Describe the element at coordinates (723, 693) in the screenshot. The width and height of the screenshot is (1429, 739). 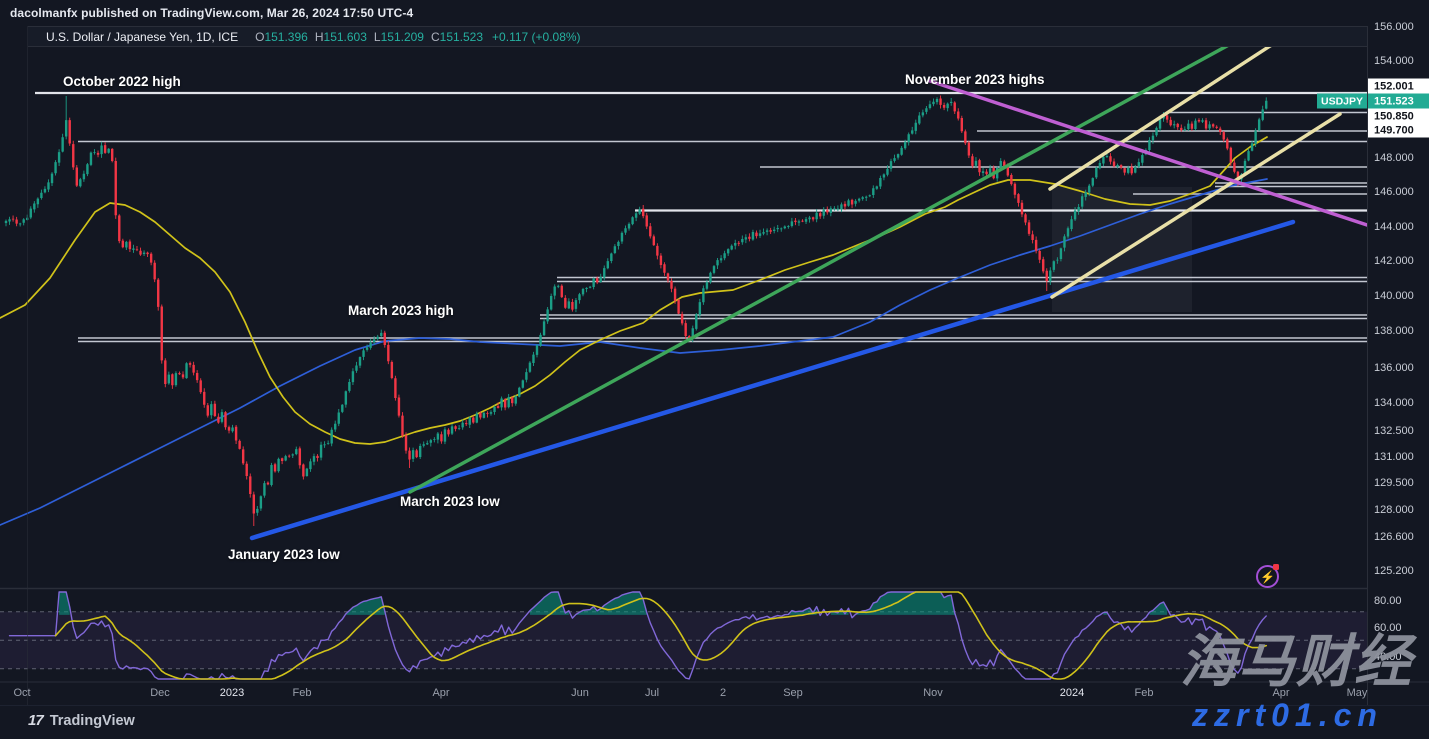
I see `time-axis-label: 2` at that location.